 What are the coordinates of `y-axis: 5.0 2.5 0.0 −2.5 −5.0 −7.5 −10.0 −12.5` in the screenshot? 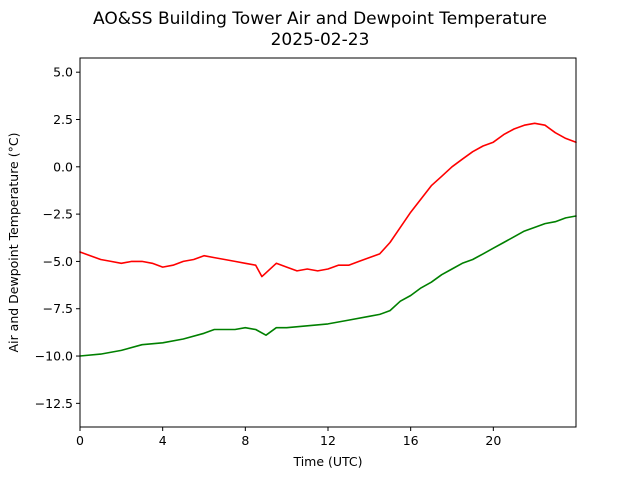 It's located at (57, 238).